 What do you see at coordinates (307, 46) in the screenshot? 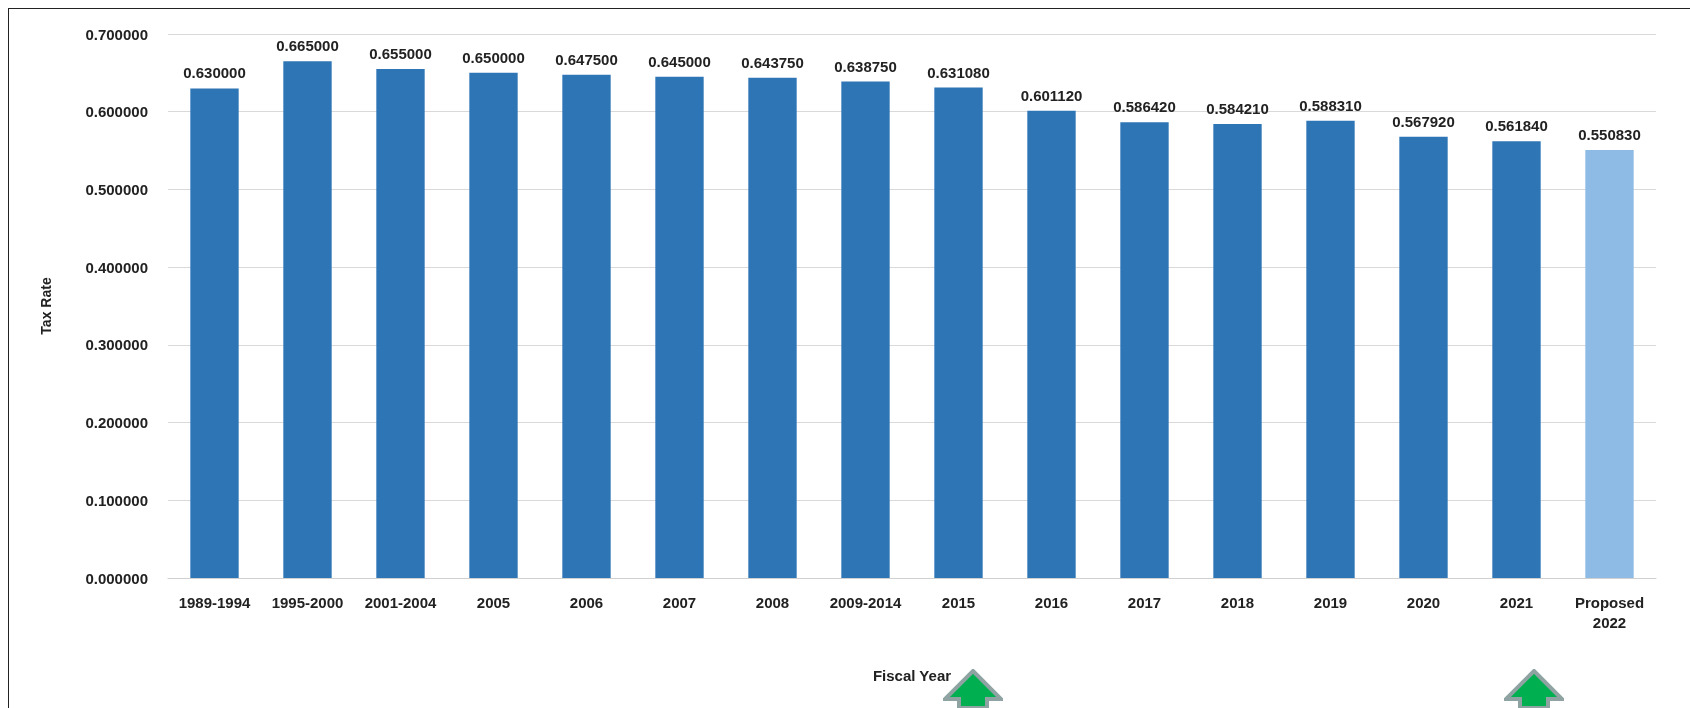
I see `data-label: 0.665000` at bounding box center [307, 46].